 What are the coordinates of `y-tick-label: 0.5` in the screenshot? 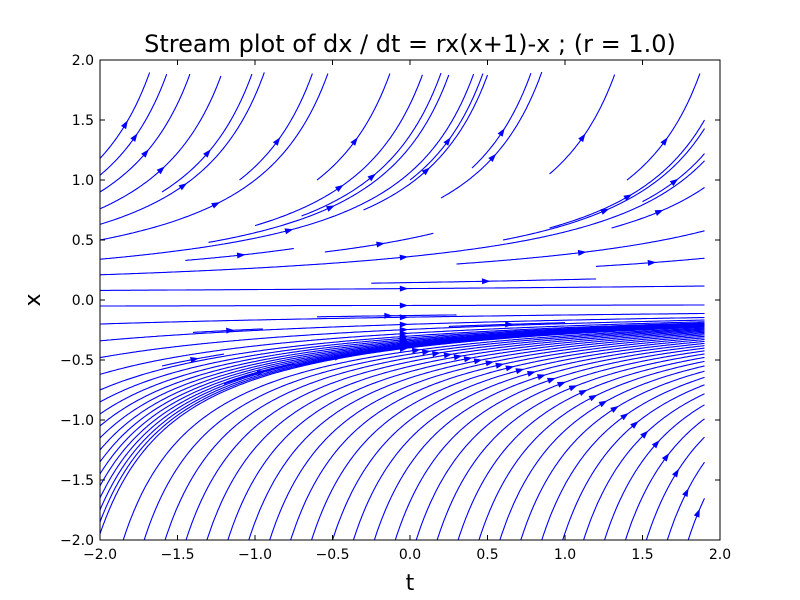 It's located at (83, 241).